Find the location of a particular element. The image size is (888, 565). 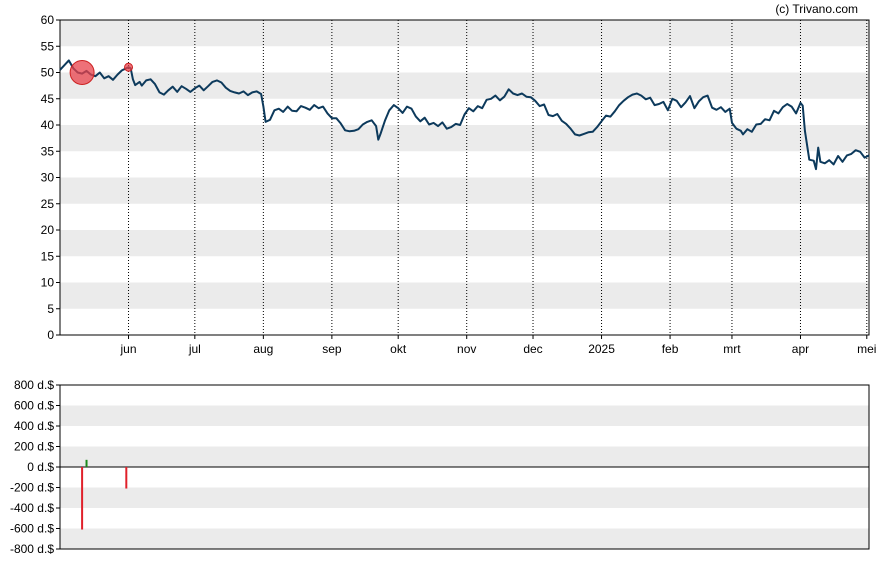

x-tick-label: jun is located at coordinates (128, 349).